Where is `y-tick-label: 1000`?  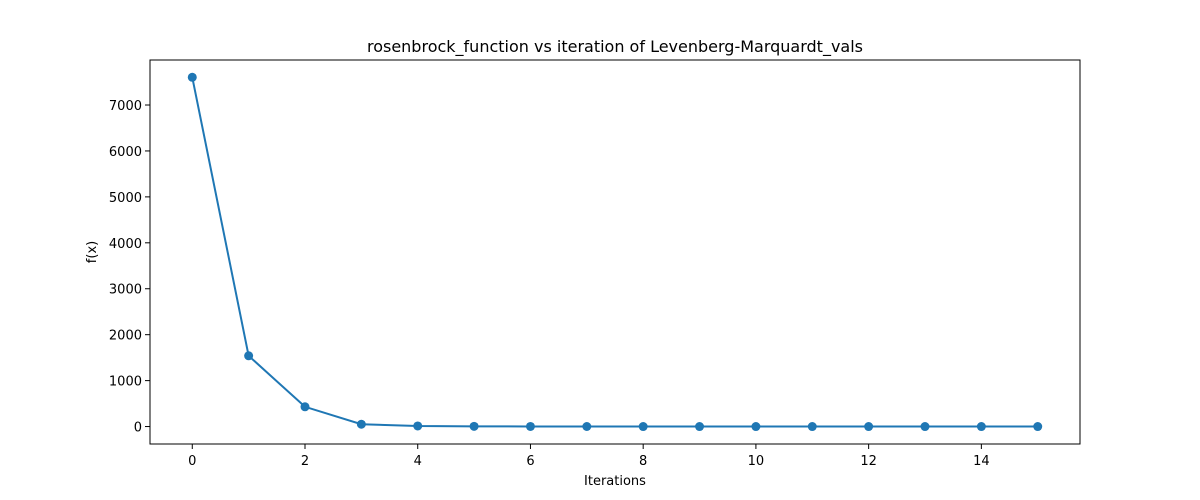
y-tick-label: 1000 is located at coordinates (125, 382).